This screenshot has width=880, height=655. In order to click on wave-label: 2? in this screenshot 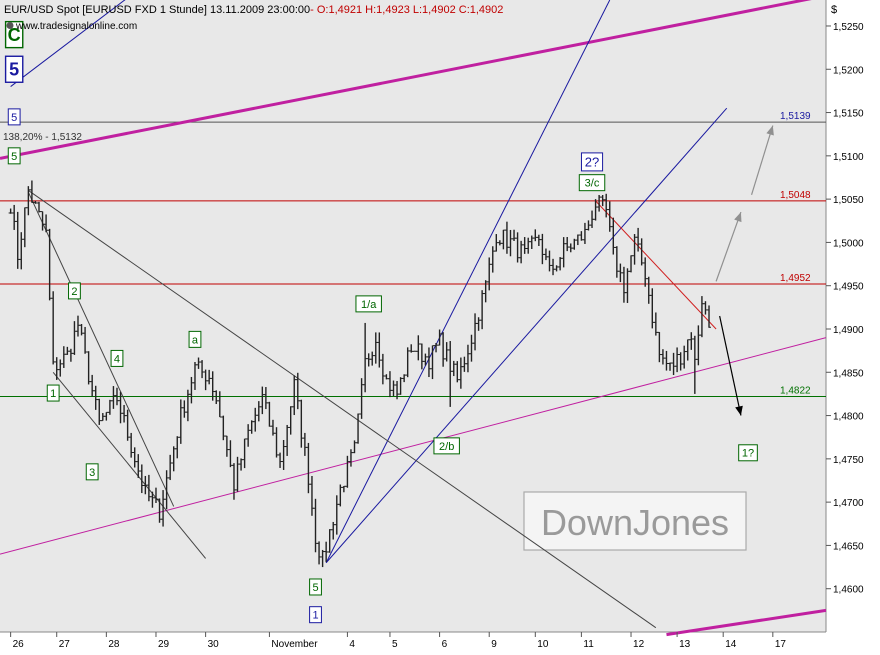, I will do `click(592, 162)`.